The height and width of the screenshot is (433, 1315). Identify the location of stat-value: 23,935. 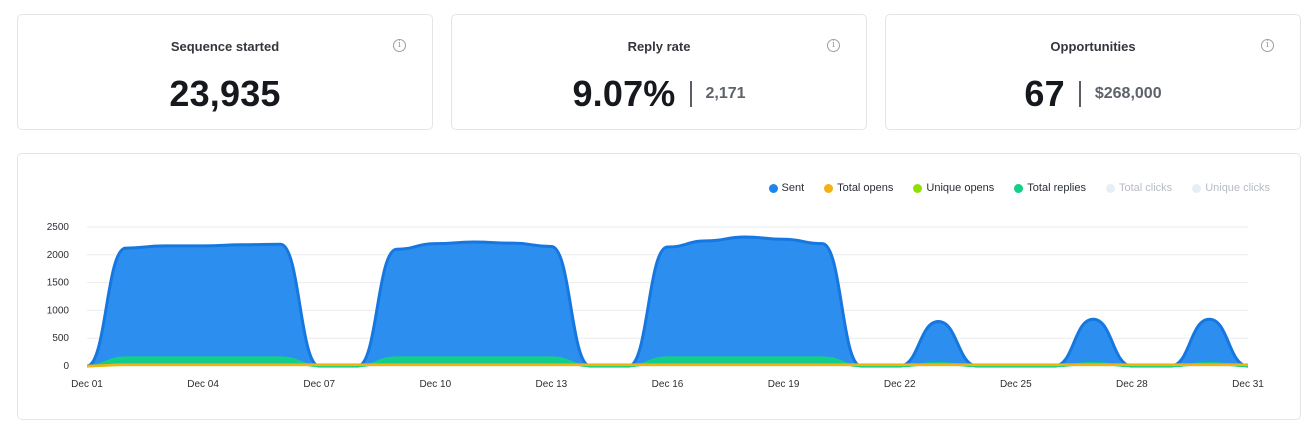
(225, 93).